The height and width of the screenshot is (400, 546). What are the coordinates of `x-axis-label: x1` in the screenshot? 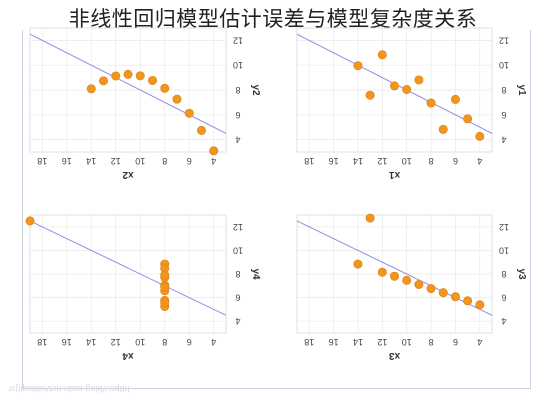 It's located at (395, 174).